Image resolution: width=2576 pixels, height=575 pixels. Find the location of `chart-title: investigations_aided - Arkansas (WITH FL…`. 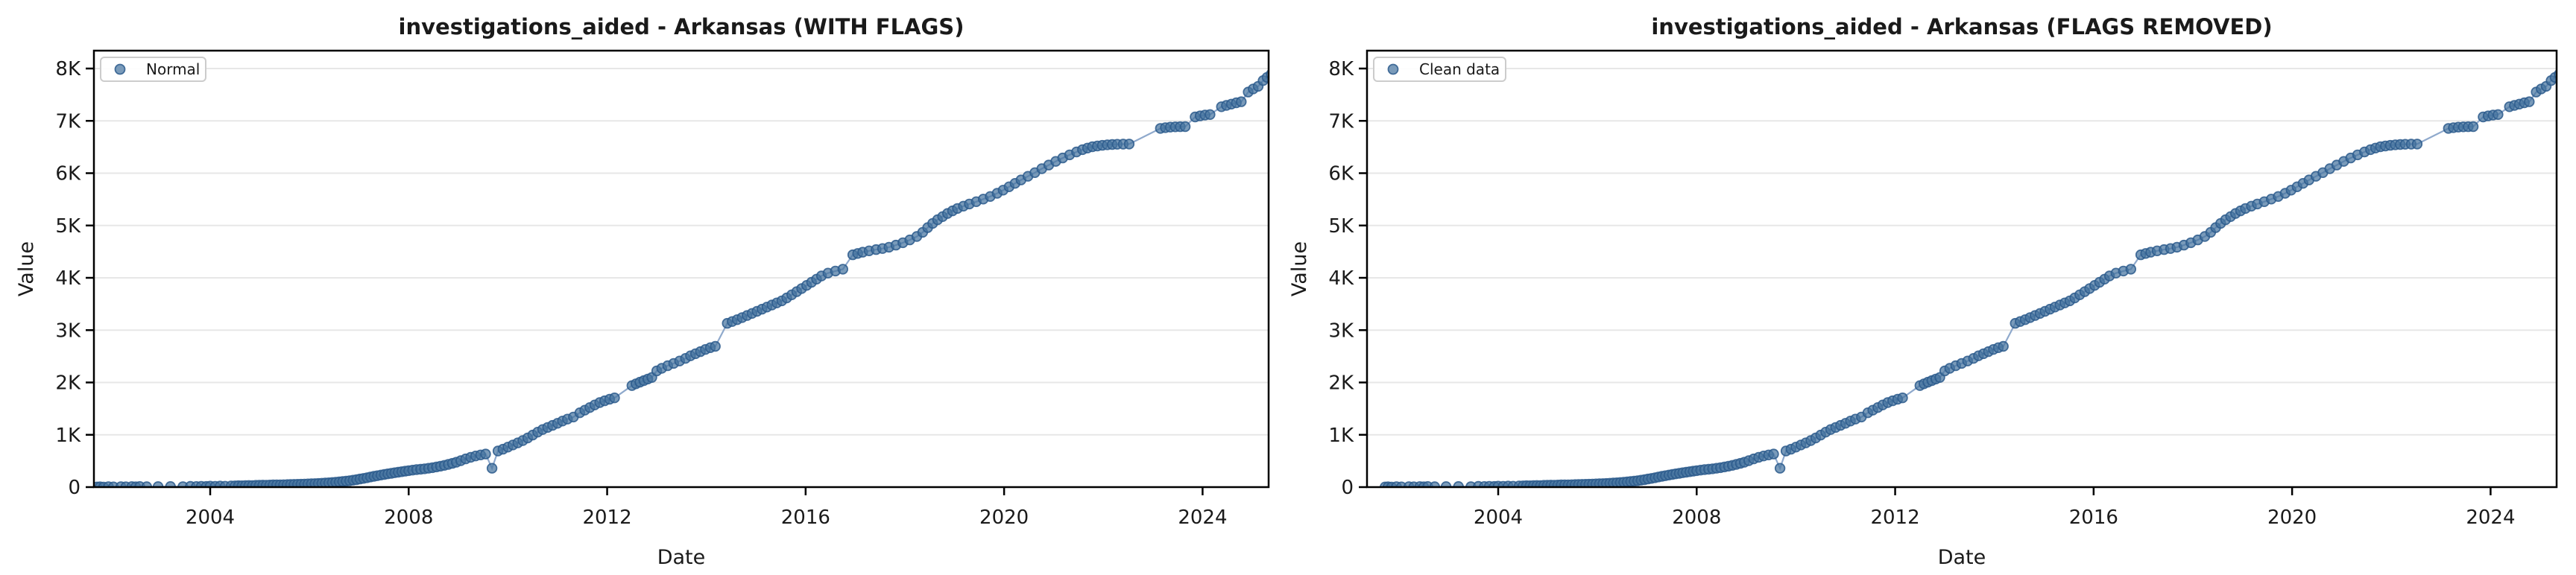

chart-title: investigations_aided - Arkansas (WITH FL… is located at coordinates (682, 26).